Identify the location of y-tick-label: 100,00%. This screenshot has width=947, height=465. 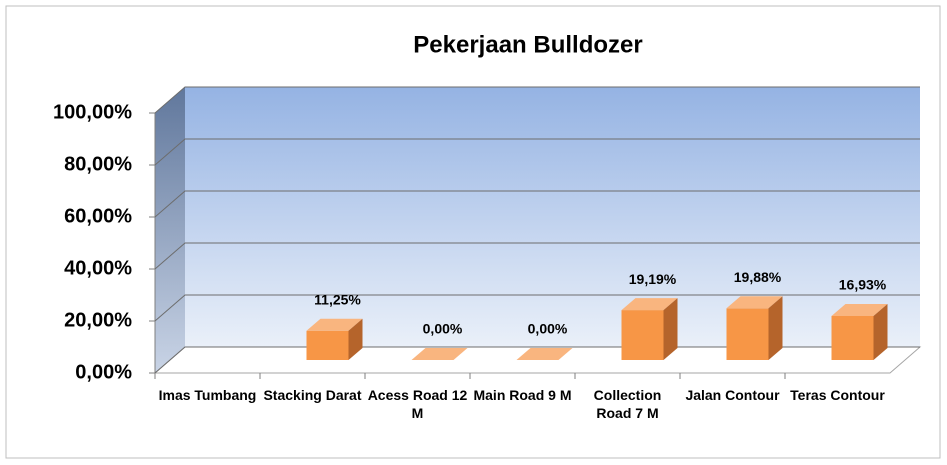
(92, 112).